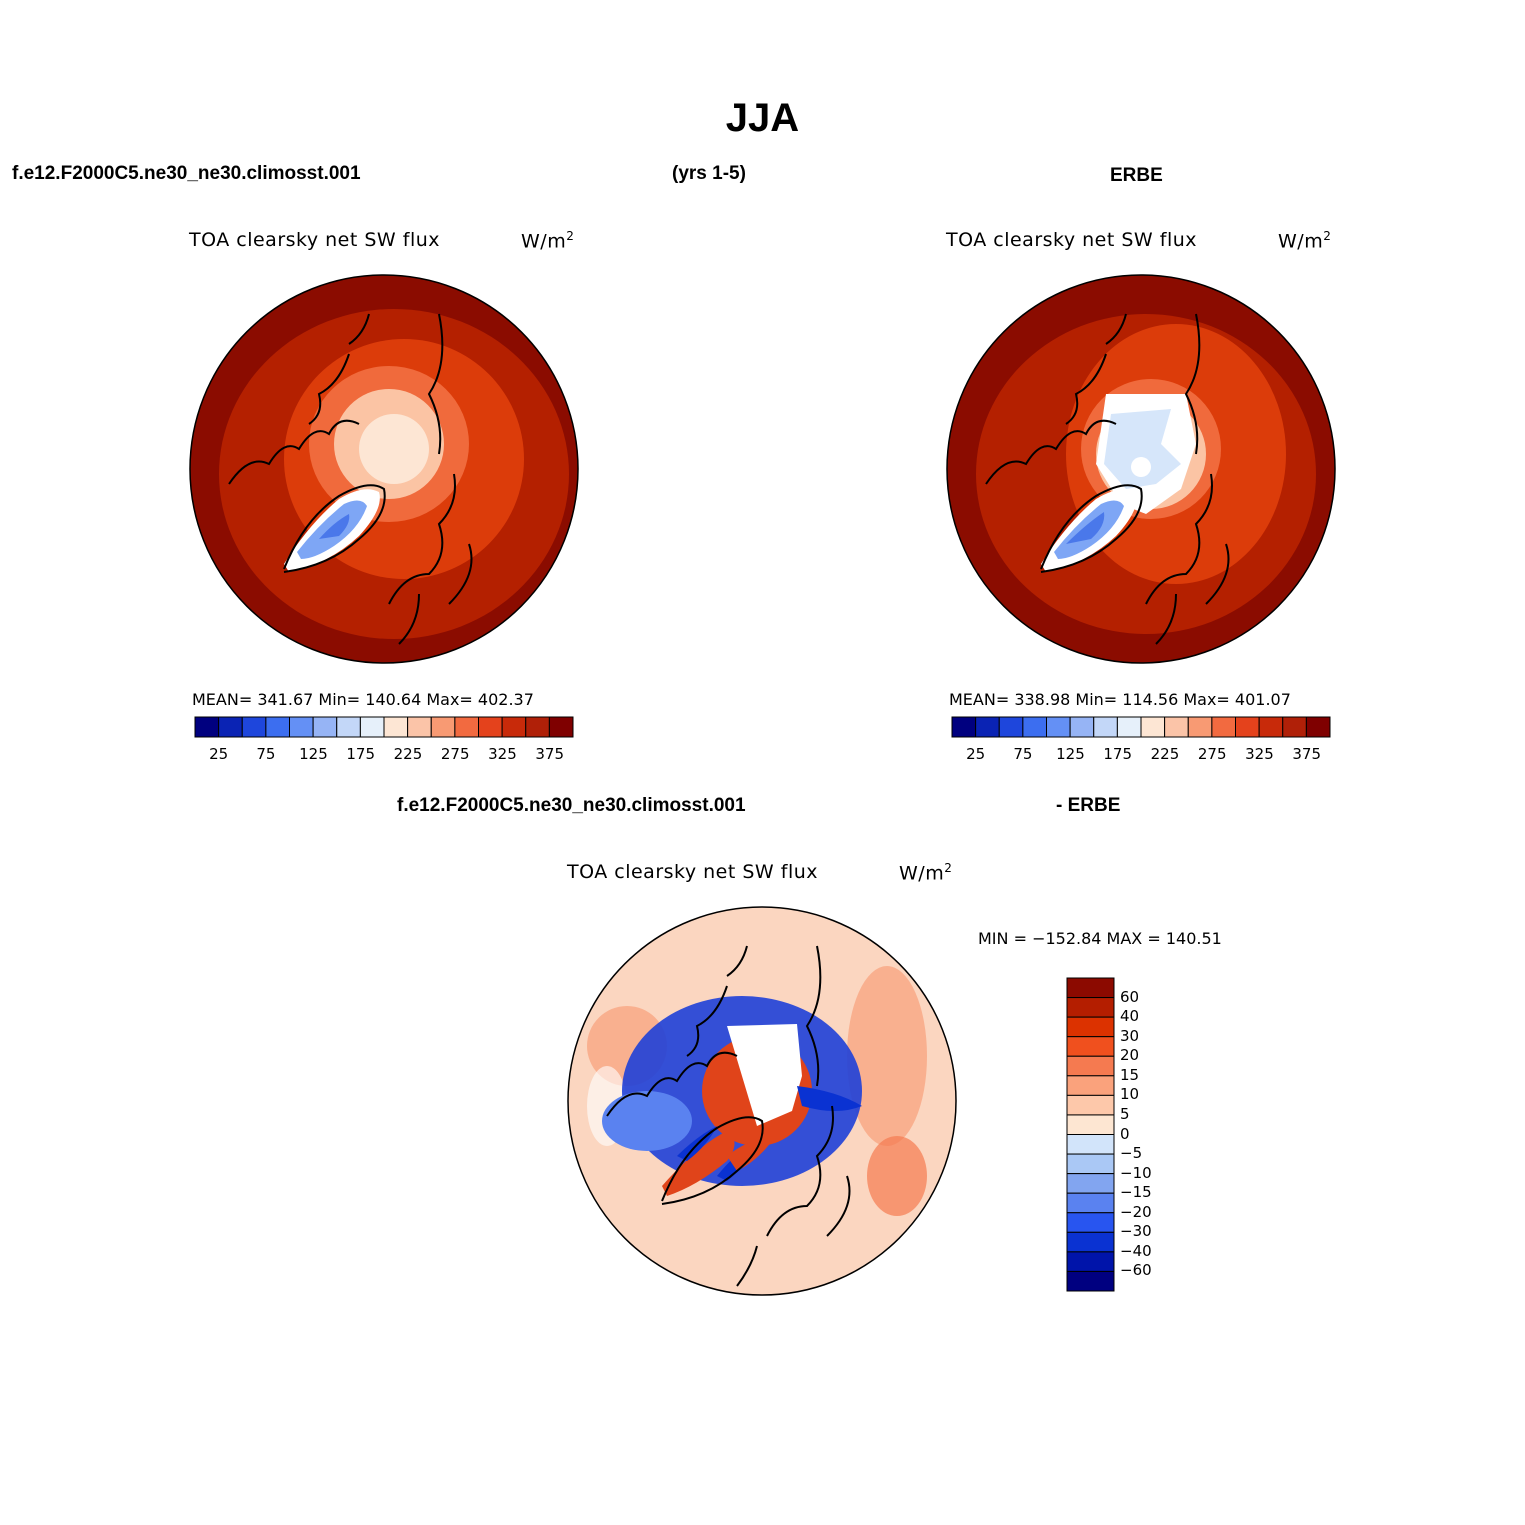 This screenshot has width=1525, height=1525. Describe the element at coordinates (1130, 1016) in the screenshot. I see `diff-colorbar-tick-label: 40` at that location.